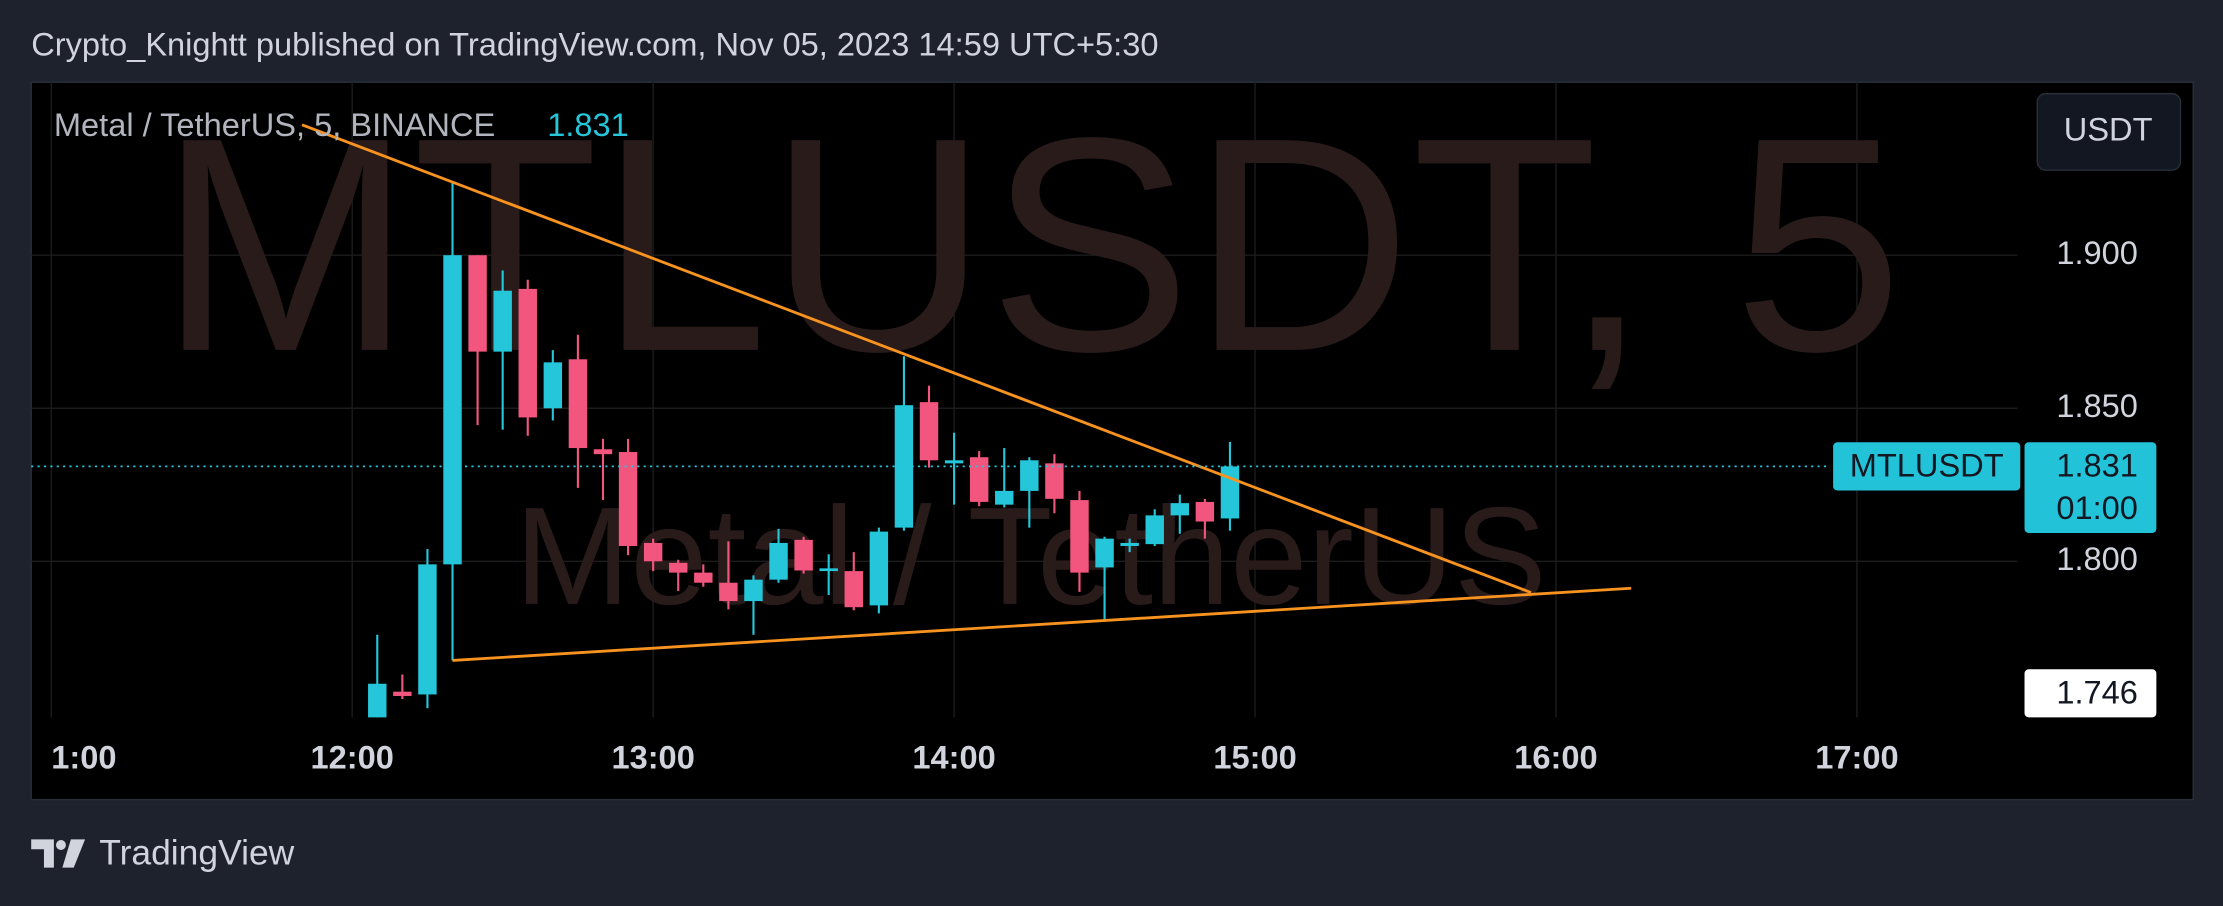 This screenshot has width=2223, height=906. What do you see at coordinates (2097, 405) in the screenshot?
I see `y-tick-label: 1.850` at bounding box center [2097, 405].